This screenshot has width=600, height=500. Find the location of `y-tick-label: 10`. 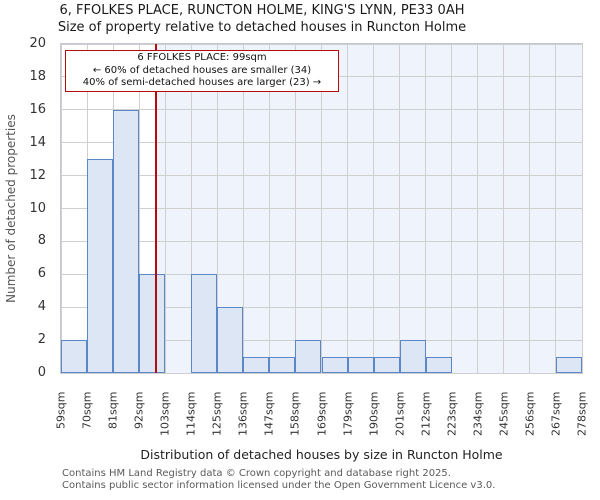

y-tick-label: 10 is located at coordinates (37, 208).